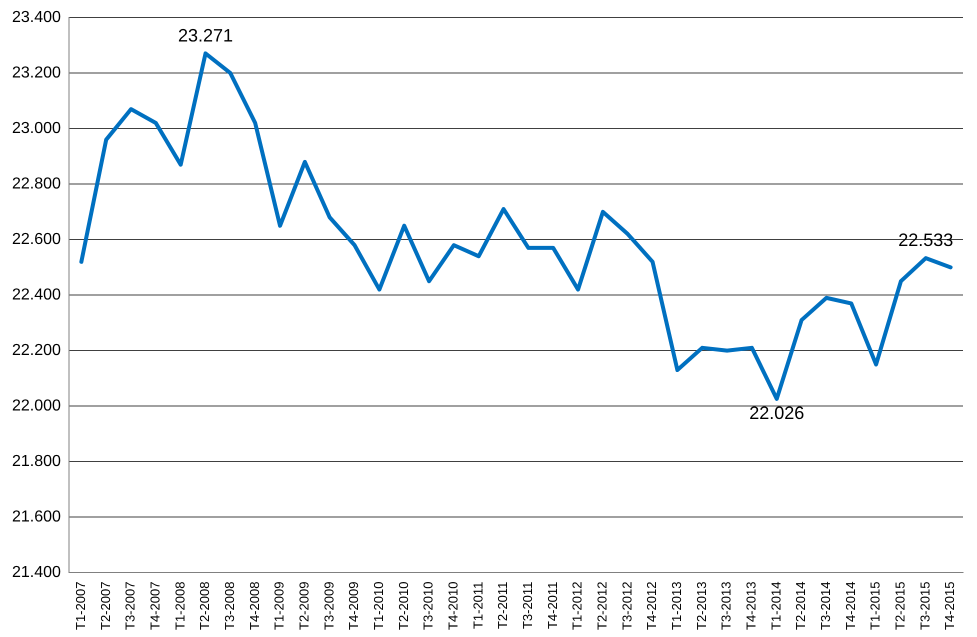 Image resolution: width=977 pixels, height=637 pixels. Describe the element at coordinates (37, 239) in the screenshot. I see `y-tick-label: 22.600` at that location.